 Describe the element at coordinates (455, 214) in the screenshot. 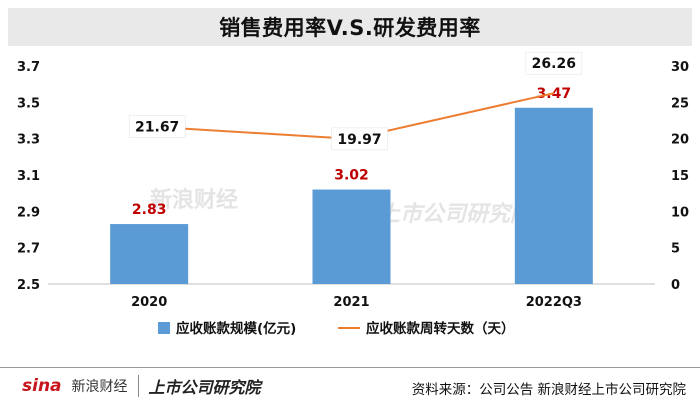

I see `watermark-right: 上市公司研究院` at that location.